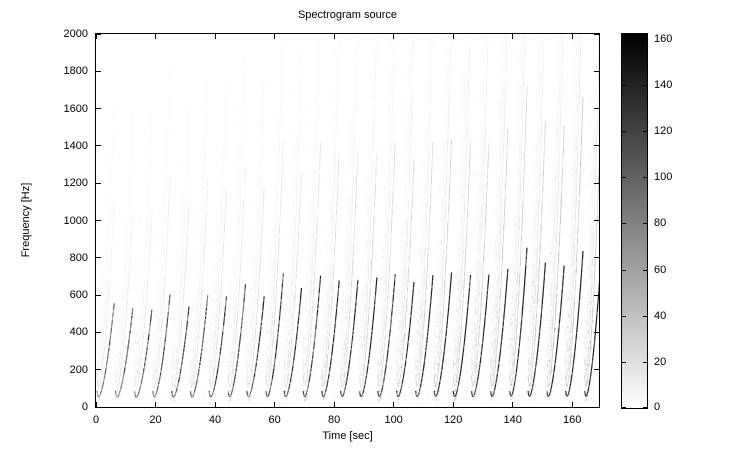 This screenshot has width=740, height=462. What do you see at coordinates (663, 131) in the screenshot?
I see `colorbar-tick-label: 120` at bounding box center [663, 131].